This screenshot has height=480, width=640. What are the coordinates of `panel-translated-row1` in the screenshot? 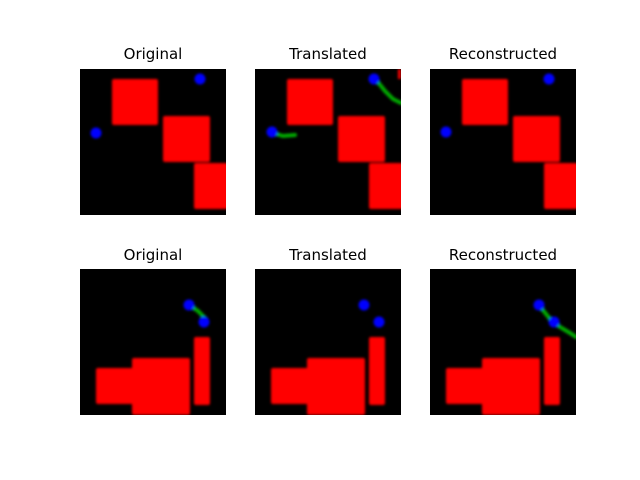 It's located at (328, 142).